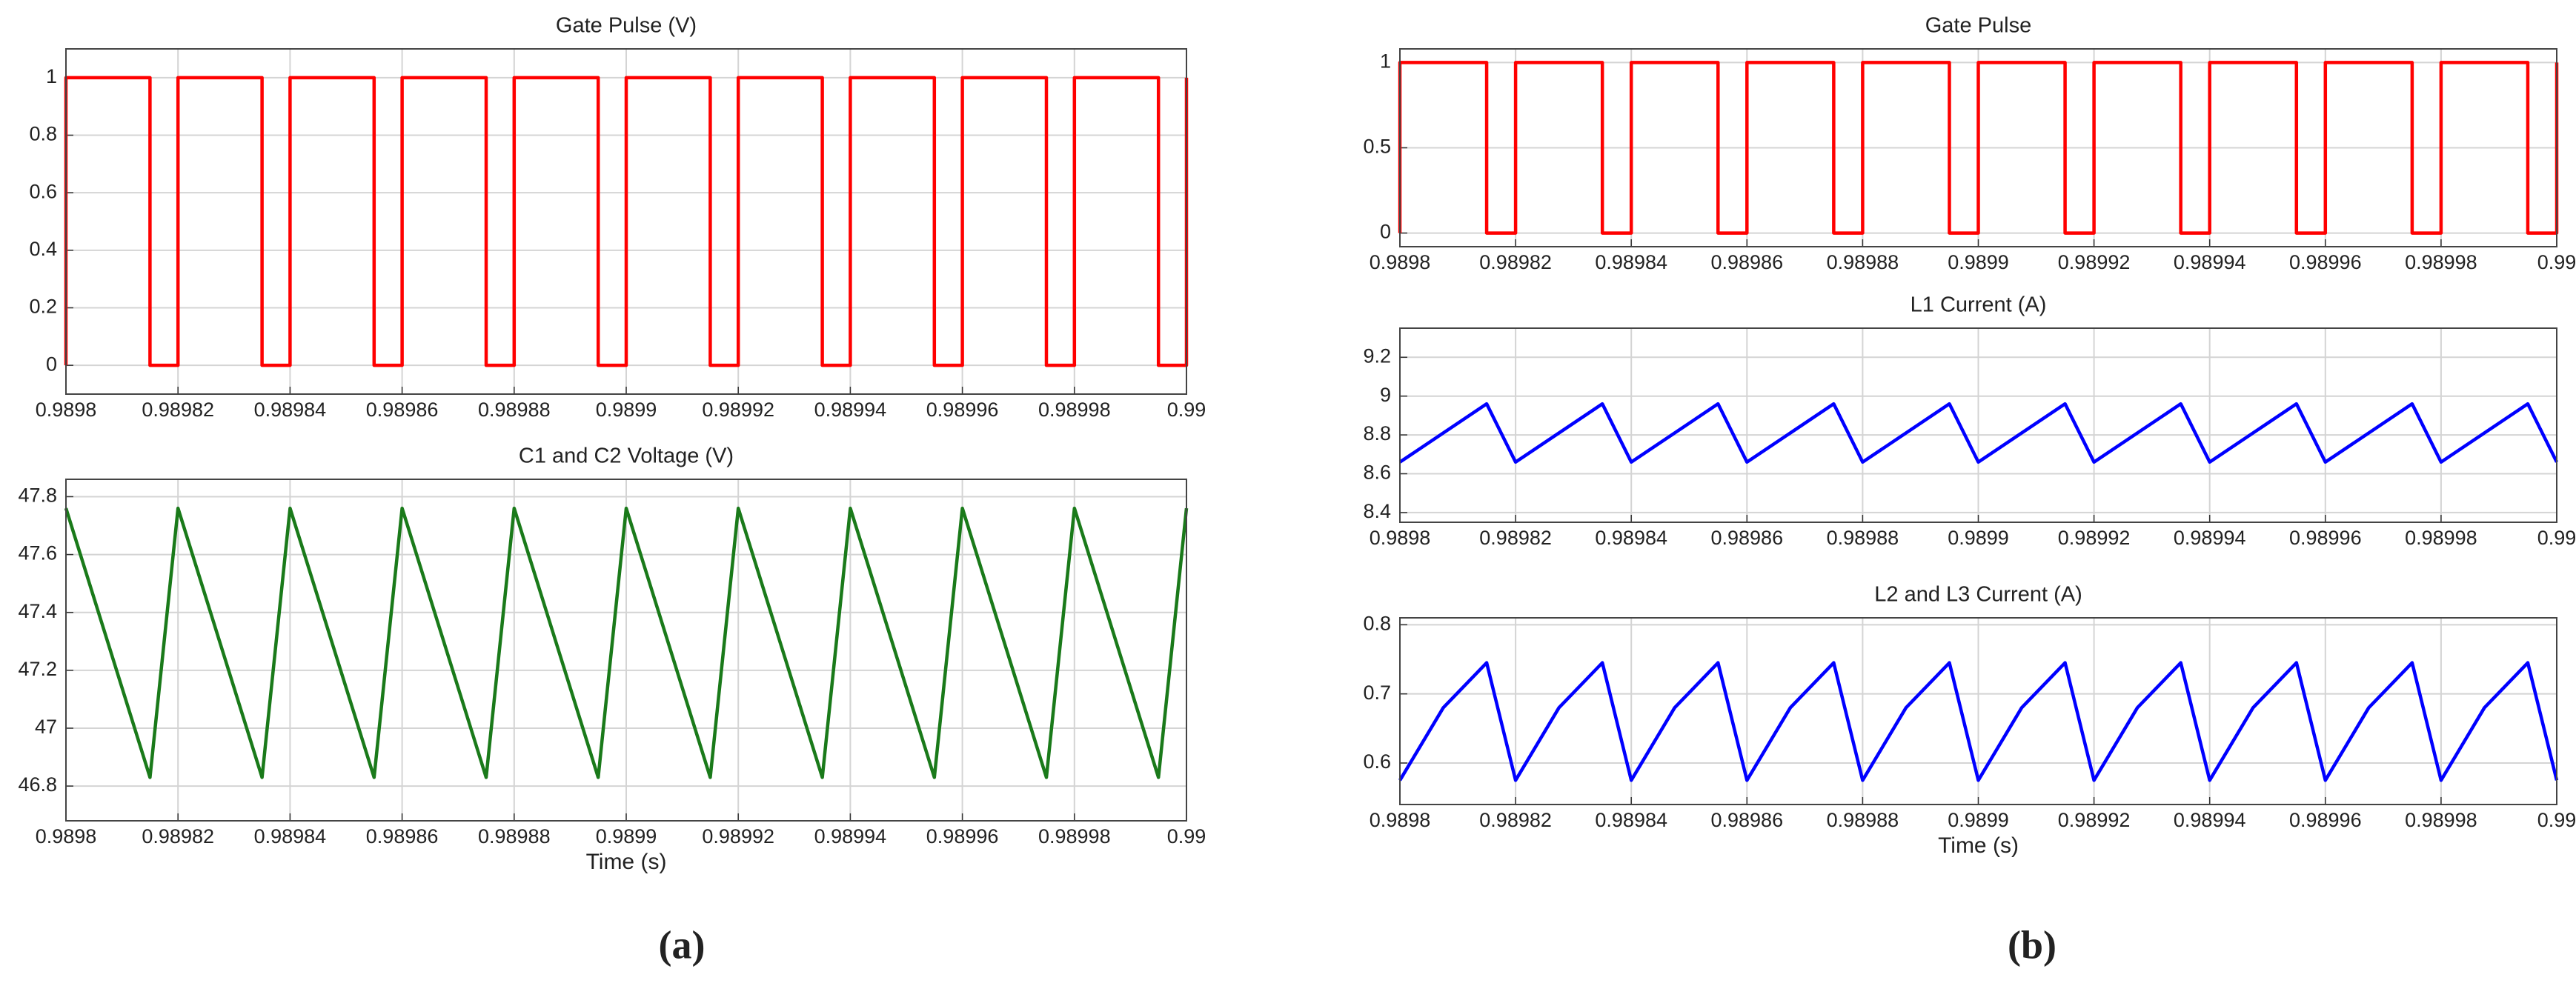 This screenshot has width=2576, height=986. I want to click on y-tick-label: 47.2, so click(37, 669).